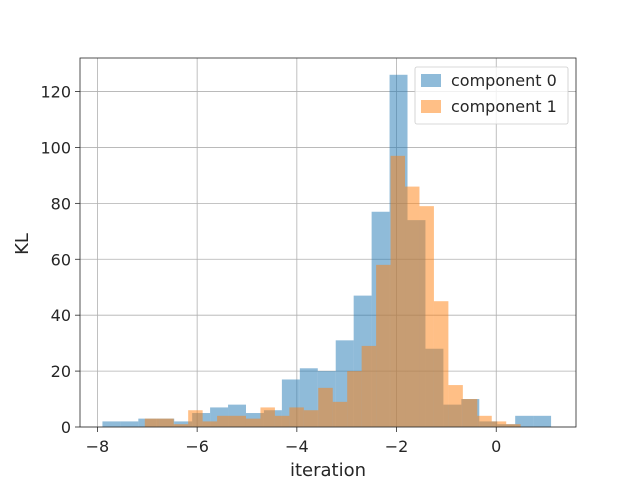  What do you see at coordinates (496, 446) in the screenshot?
I see `x-tick-label: 0` at bounding box center [496, 446].